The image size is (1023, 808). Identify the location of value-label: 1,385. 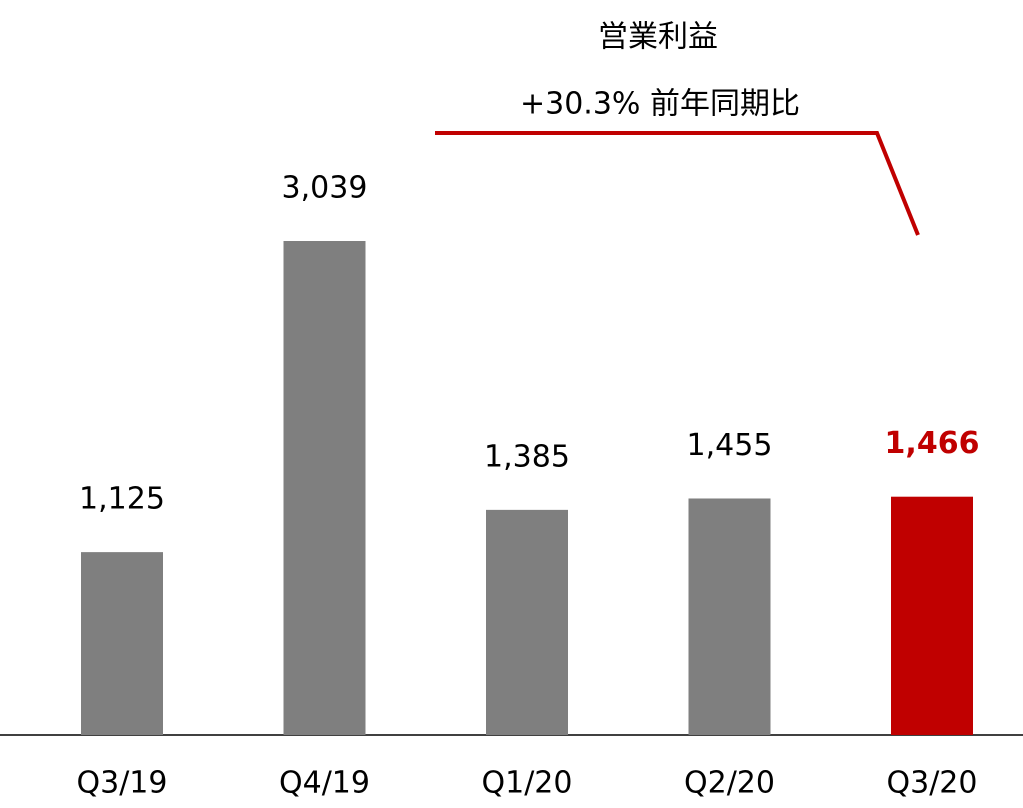
(527, 456).